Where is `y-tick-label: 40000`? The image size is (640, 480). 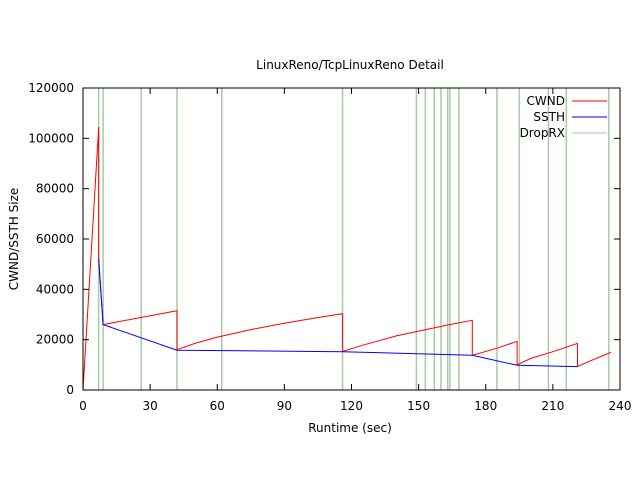
y-tick-label: 40000 is located at coordinates (55, 289).